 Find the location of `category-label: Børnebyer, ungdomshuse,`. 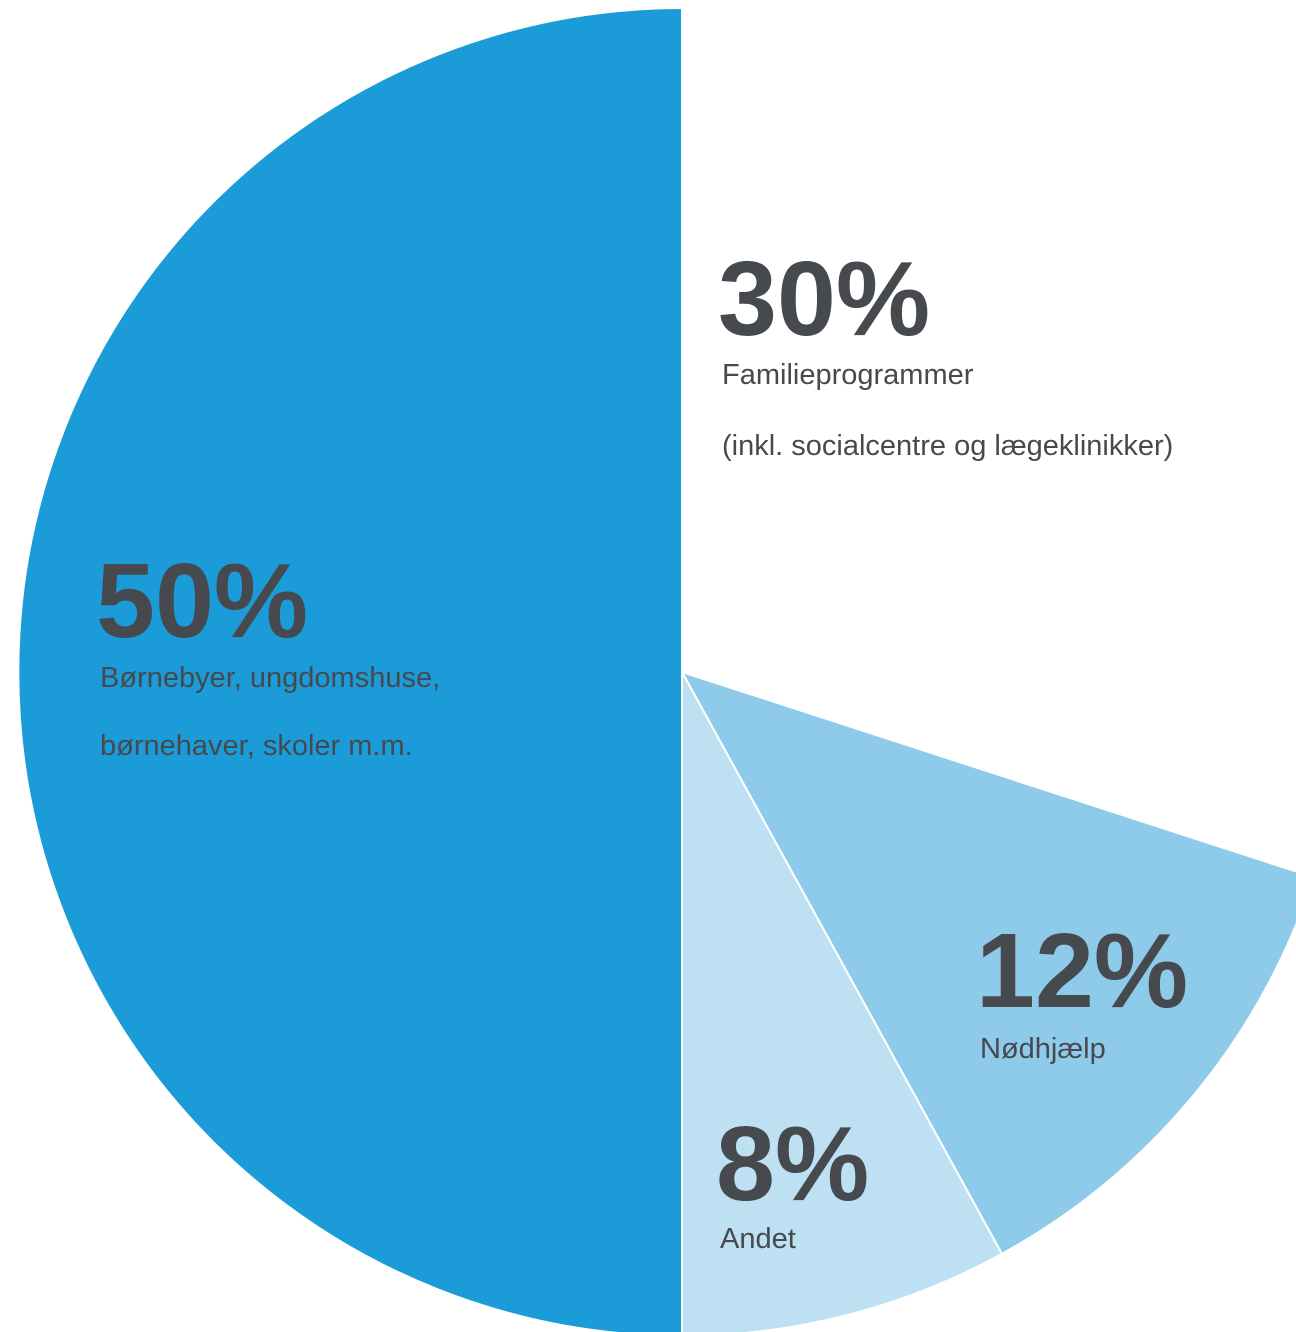

category-label: Børnebyer, ungdomshuse, is located at coordinates (270, 678).